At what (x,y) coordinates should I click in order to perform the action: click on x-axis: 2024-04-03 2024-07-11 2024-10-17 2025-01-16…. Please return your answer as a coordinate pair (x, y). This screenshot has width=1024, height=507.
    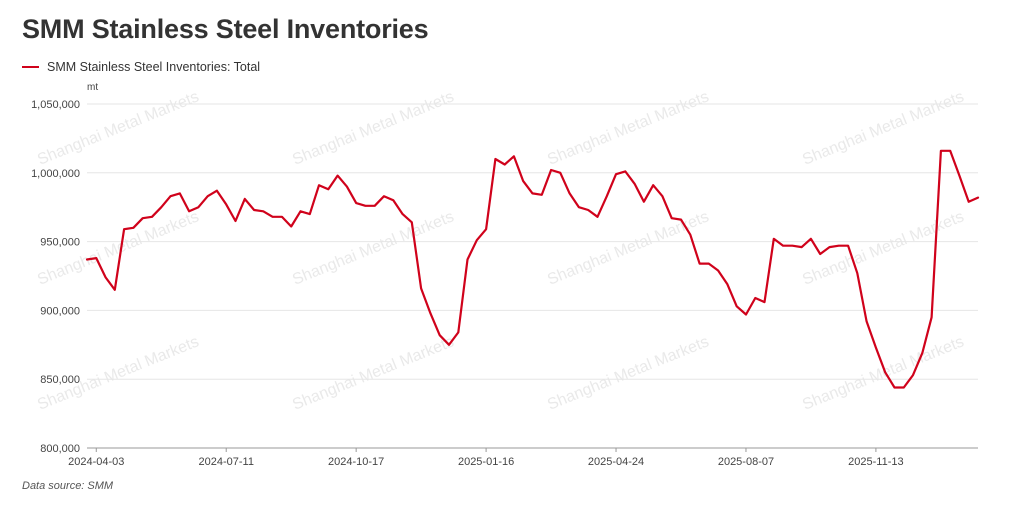
    Looking at the image, I should click on (523, 457).